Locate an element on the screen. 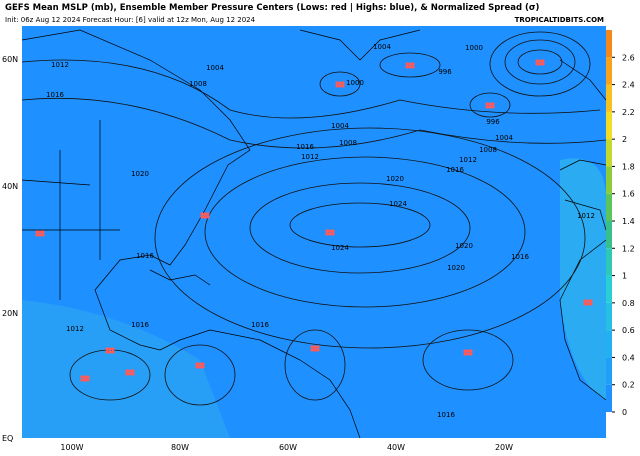 This screenshot has width=640, height=456. colorbar-tick-label: 0.2 is located at coordinates (628, 385).